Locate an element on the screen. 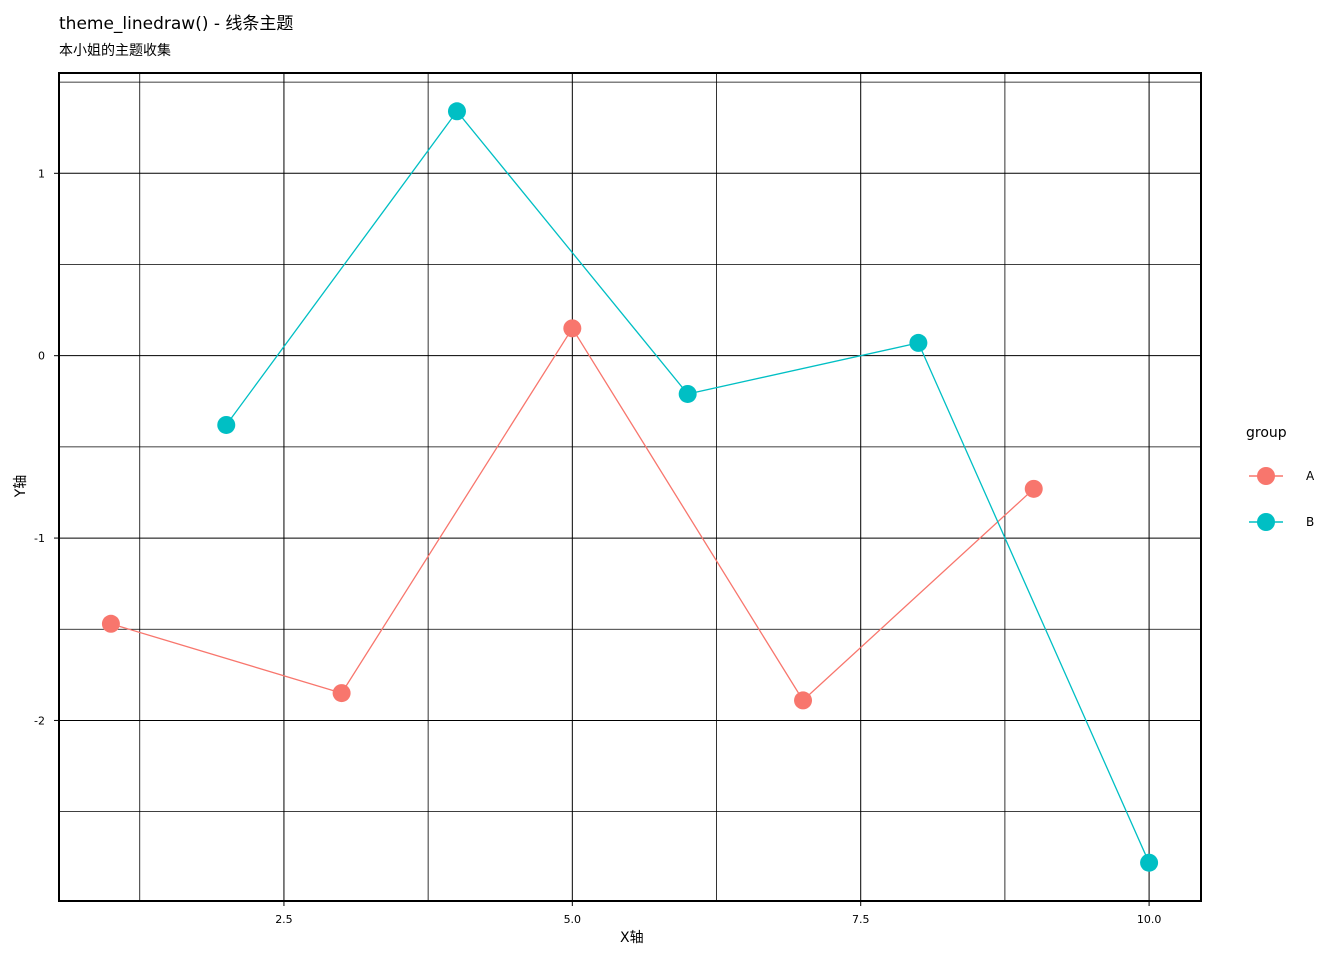  legend-label-a: A is located at coordinates (1310, 476).